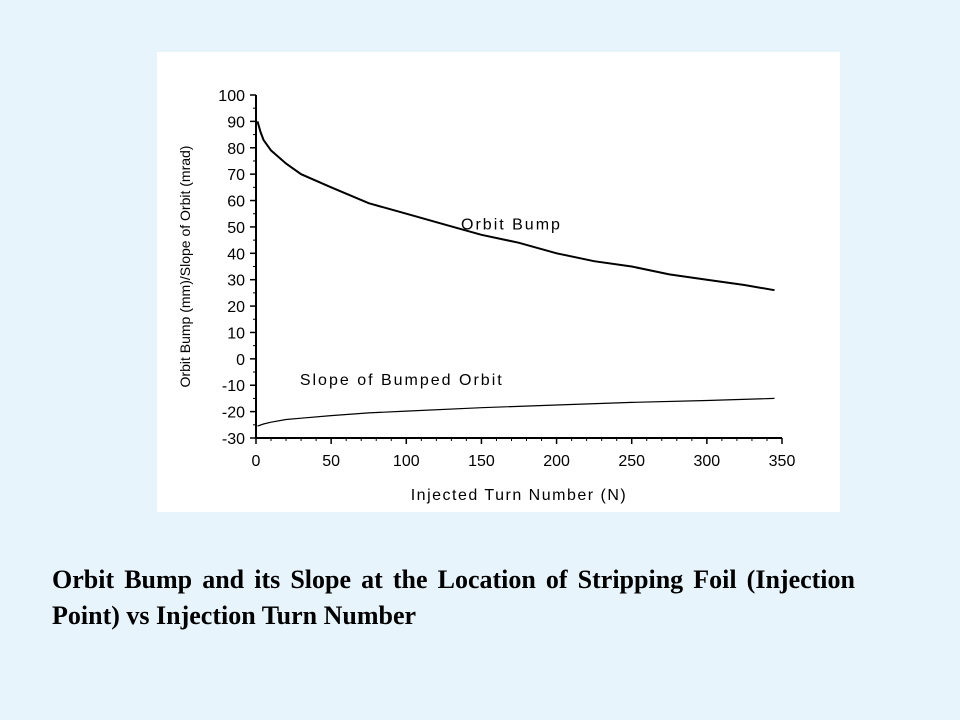  I want to click on y-tick-label: 60, so click(236, 202).